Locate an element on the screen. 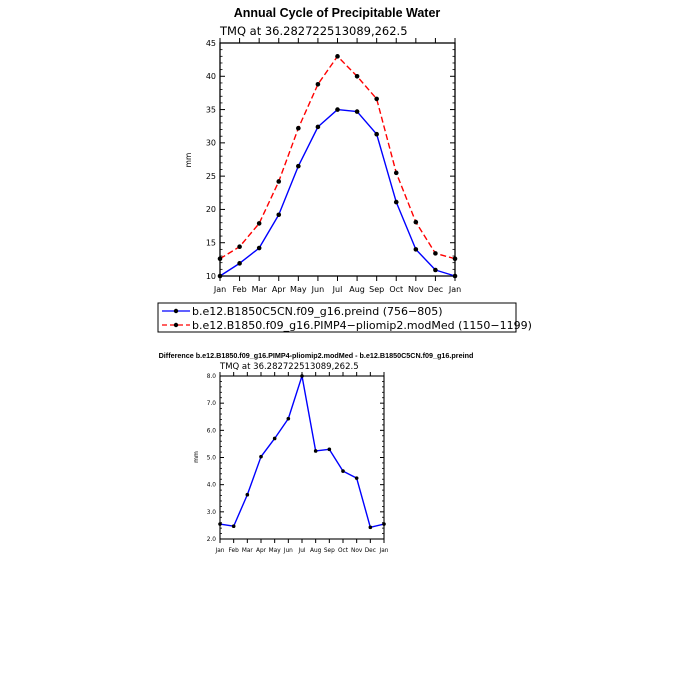 The image size is (675, 675). chart2-x-axis: Jan Feb Mar Apr May Jun Jul Aug Sep Oct Nov Dec Jan is located at coordinates (302, 463).